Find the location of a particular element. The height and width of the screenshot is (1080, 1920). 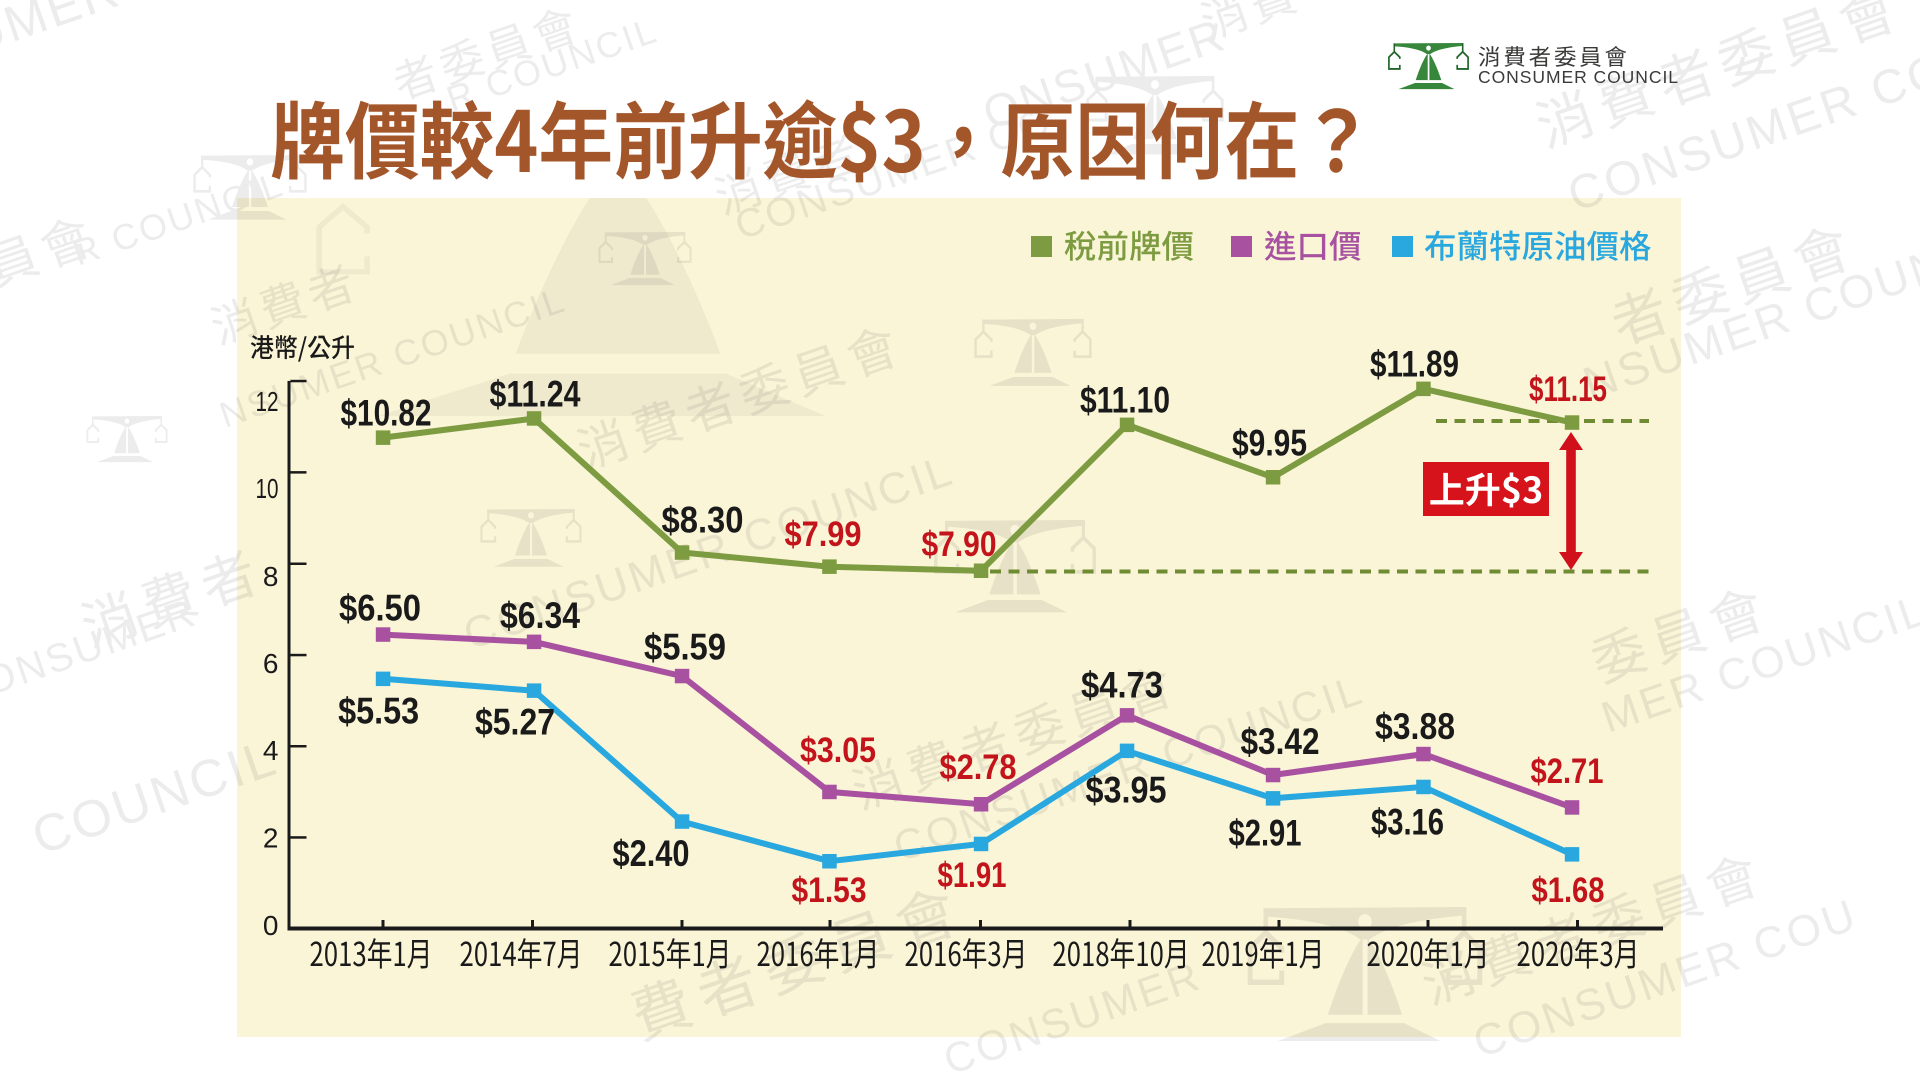

svg-text: $1.91 is located at coordinates (972, 875).